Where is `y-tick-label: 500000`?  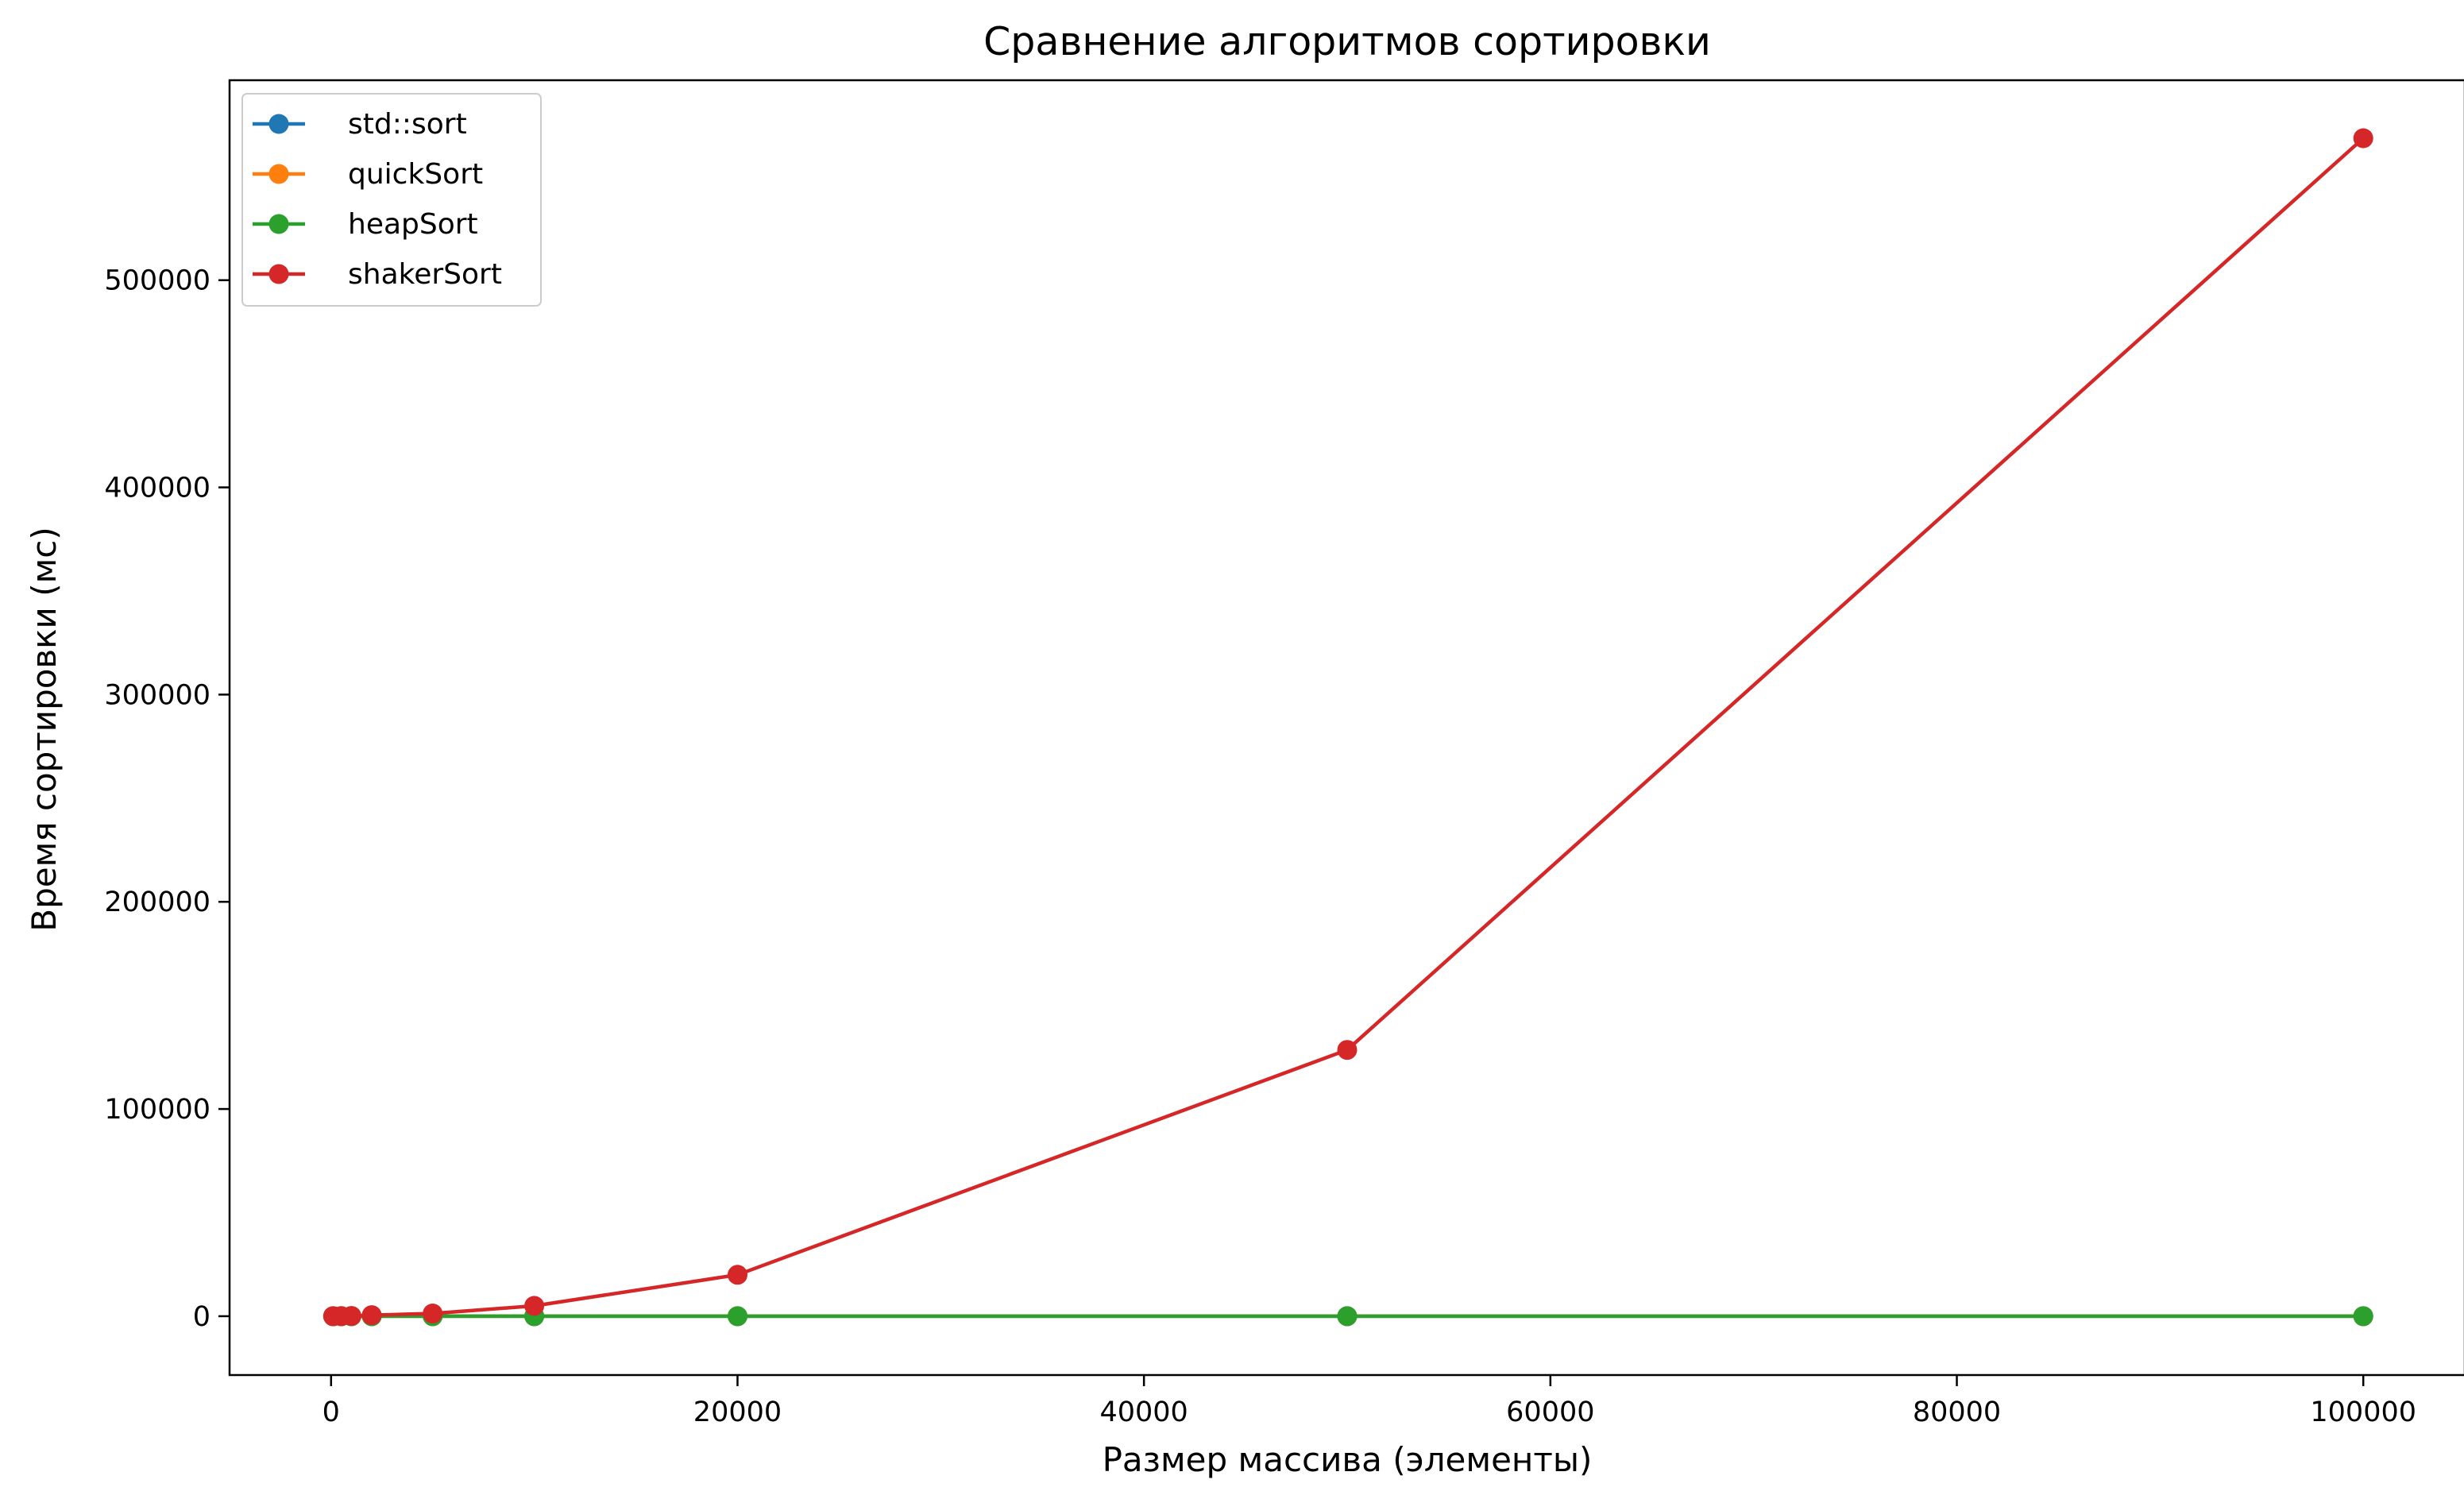 y-tick-label: 500000 is located at coordinates (157, 281).